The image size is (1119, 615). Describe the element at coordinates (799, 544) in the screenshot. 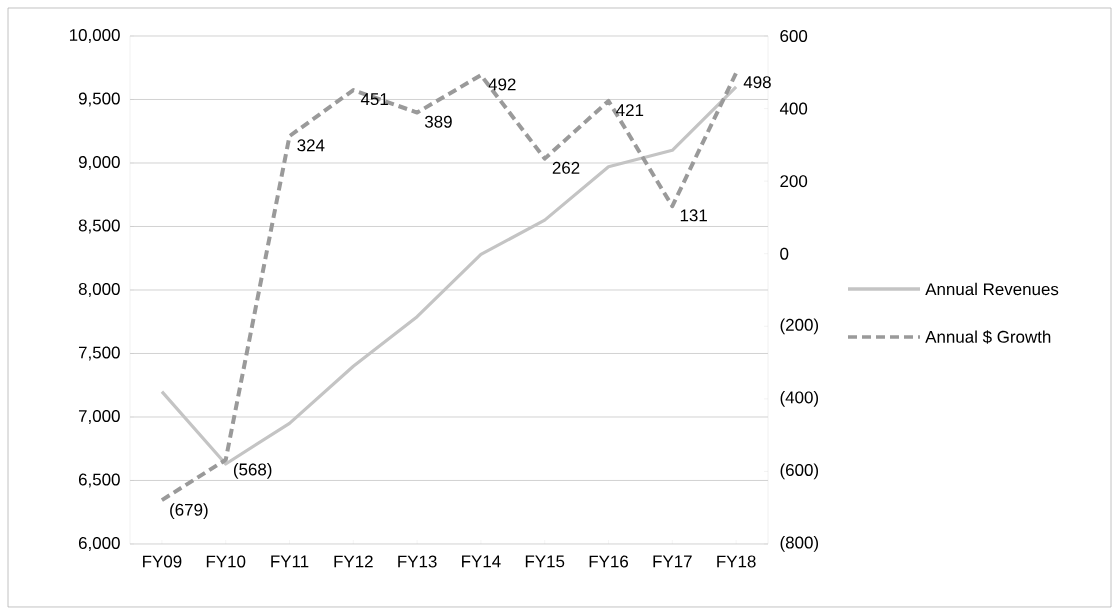

I see `y2-tick-label: (800)` at that location.